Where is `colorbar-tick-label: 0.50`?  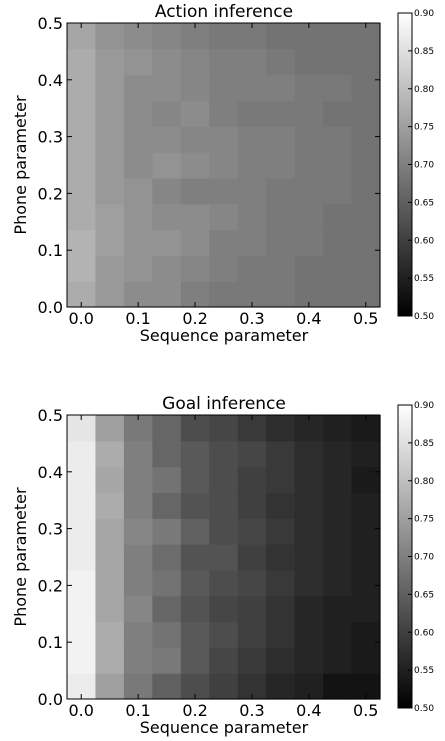
colorbar-tick-label: 0.50 is located at coordinates (424, 709).